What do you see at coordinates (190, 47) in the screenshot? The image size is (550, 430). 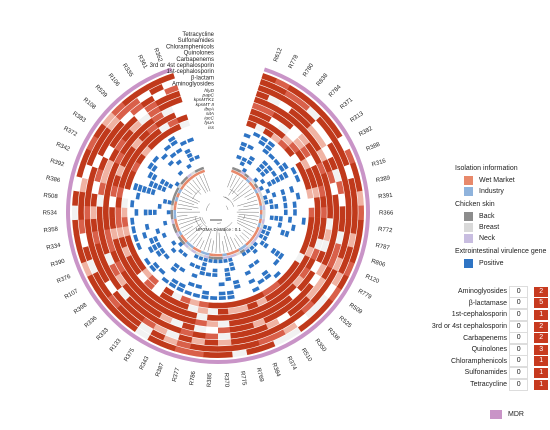 I see `resistance-gene-label: Chloramphenicols` at bounding box center [190, 47].